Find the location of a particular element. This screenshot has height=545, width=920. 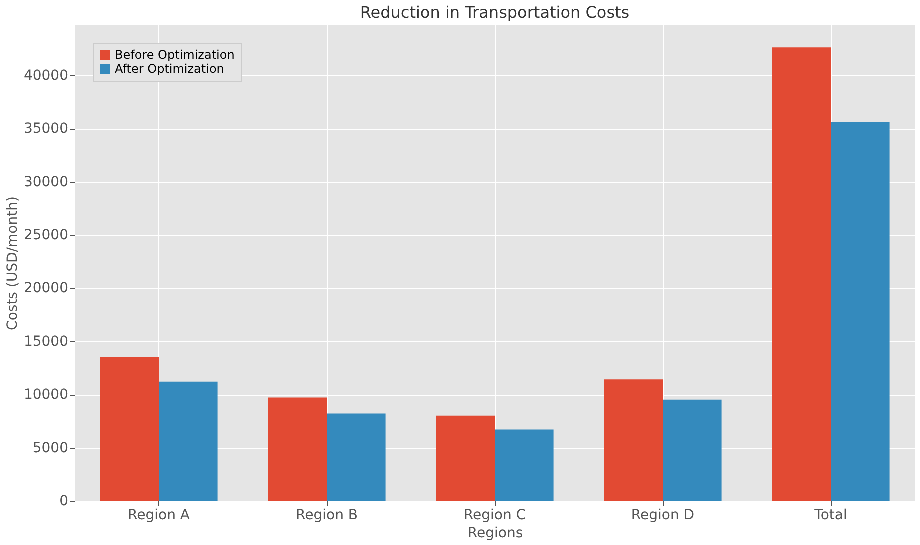

x-tick-label: Region D is located at coordinates (663, 516).